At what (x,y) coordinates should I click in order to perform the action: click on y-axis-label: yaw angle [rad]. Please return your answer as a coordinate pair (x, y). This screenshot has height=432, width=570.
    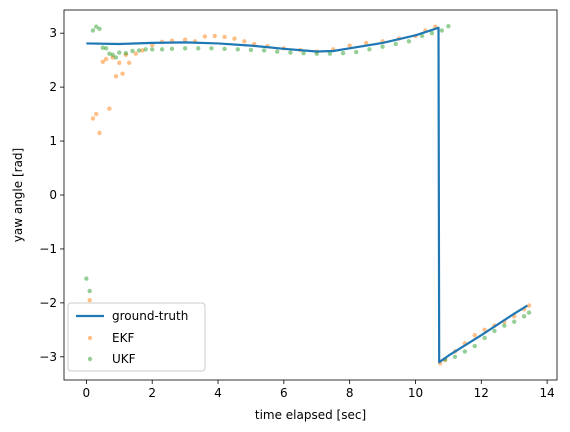
    Looking at the image, I should click on (18, 195).